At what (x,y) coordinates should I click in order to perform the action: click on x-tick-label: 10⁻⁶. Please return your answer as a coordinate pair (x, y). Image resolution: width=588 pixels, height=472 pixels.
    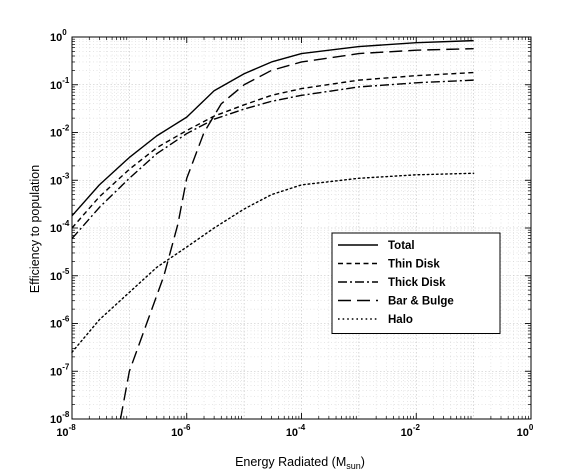
    Looking at the image, I should click on (181, 431).